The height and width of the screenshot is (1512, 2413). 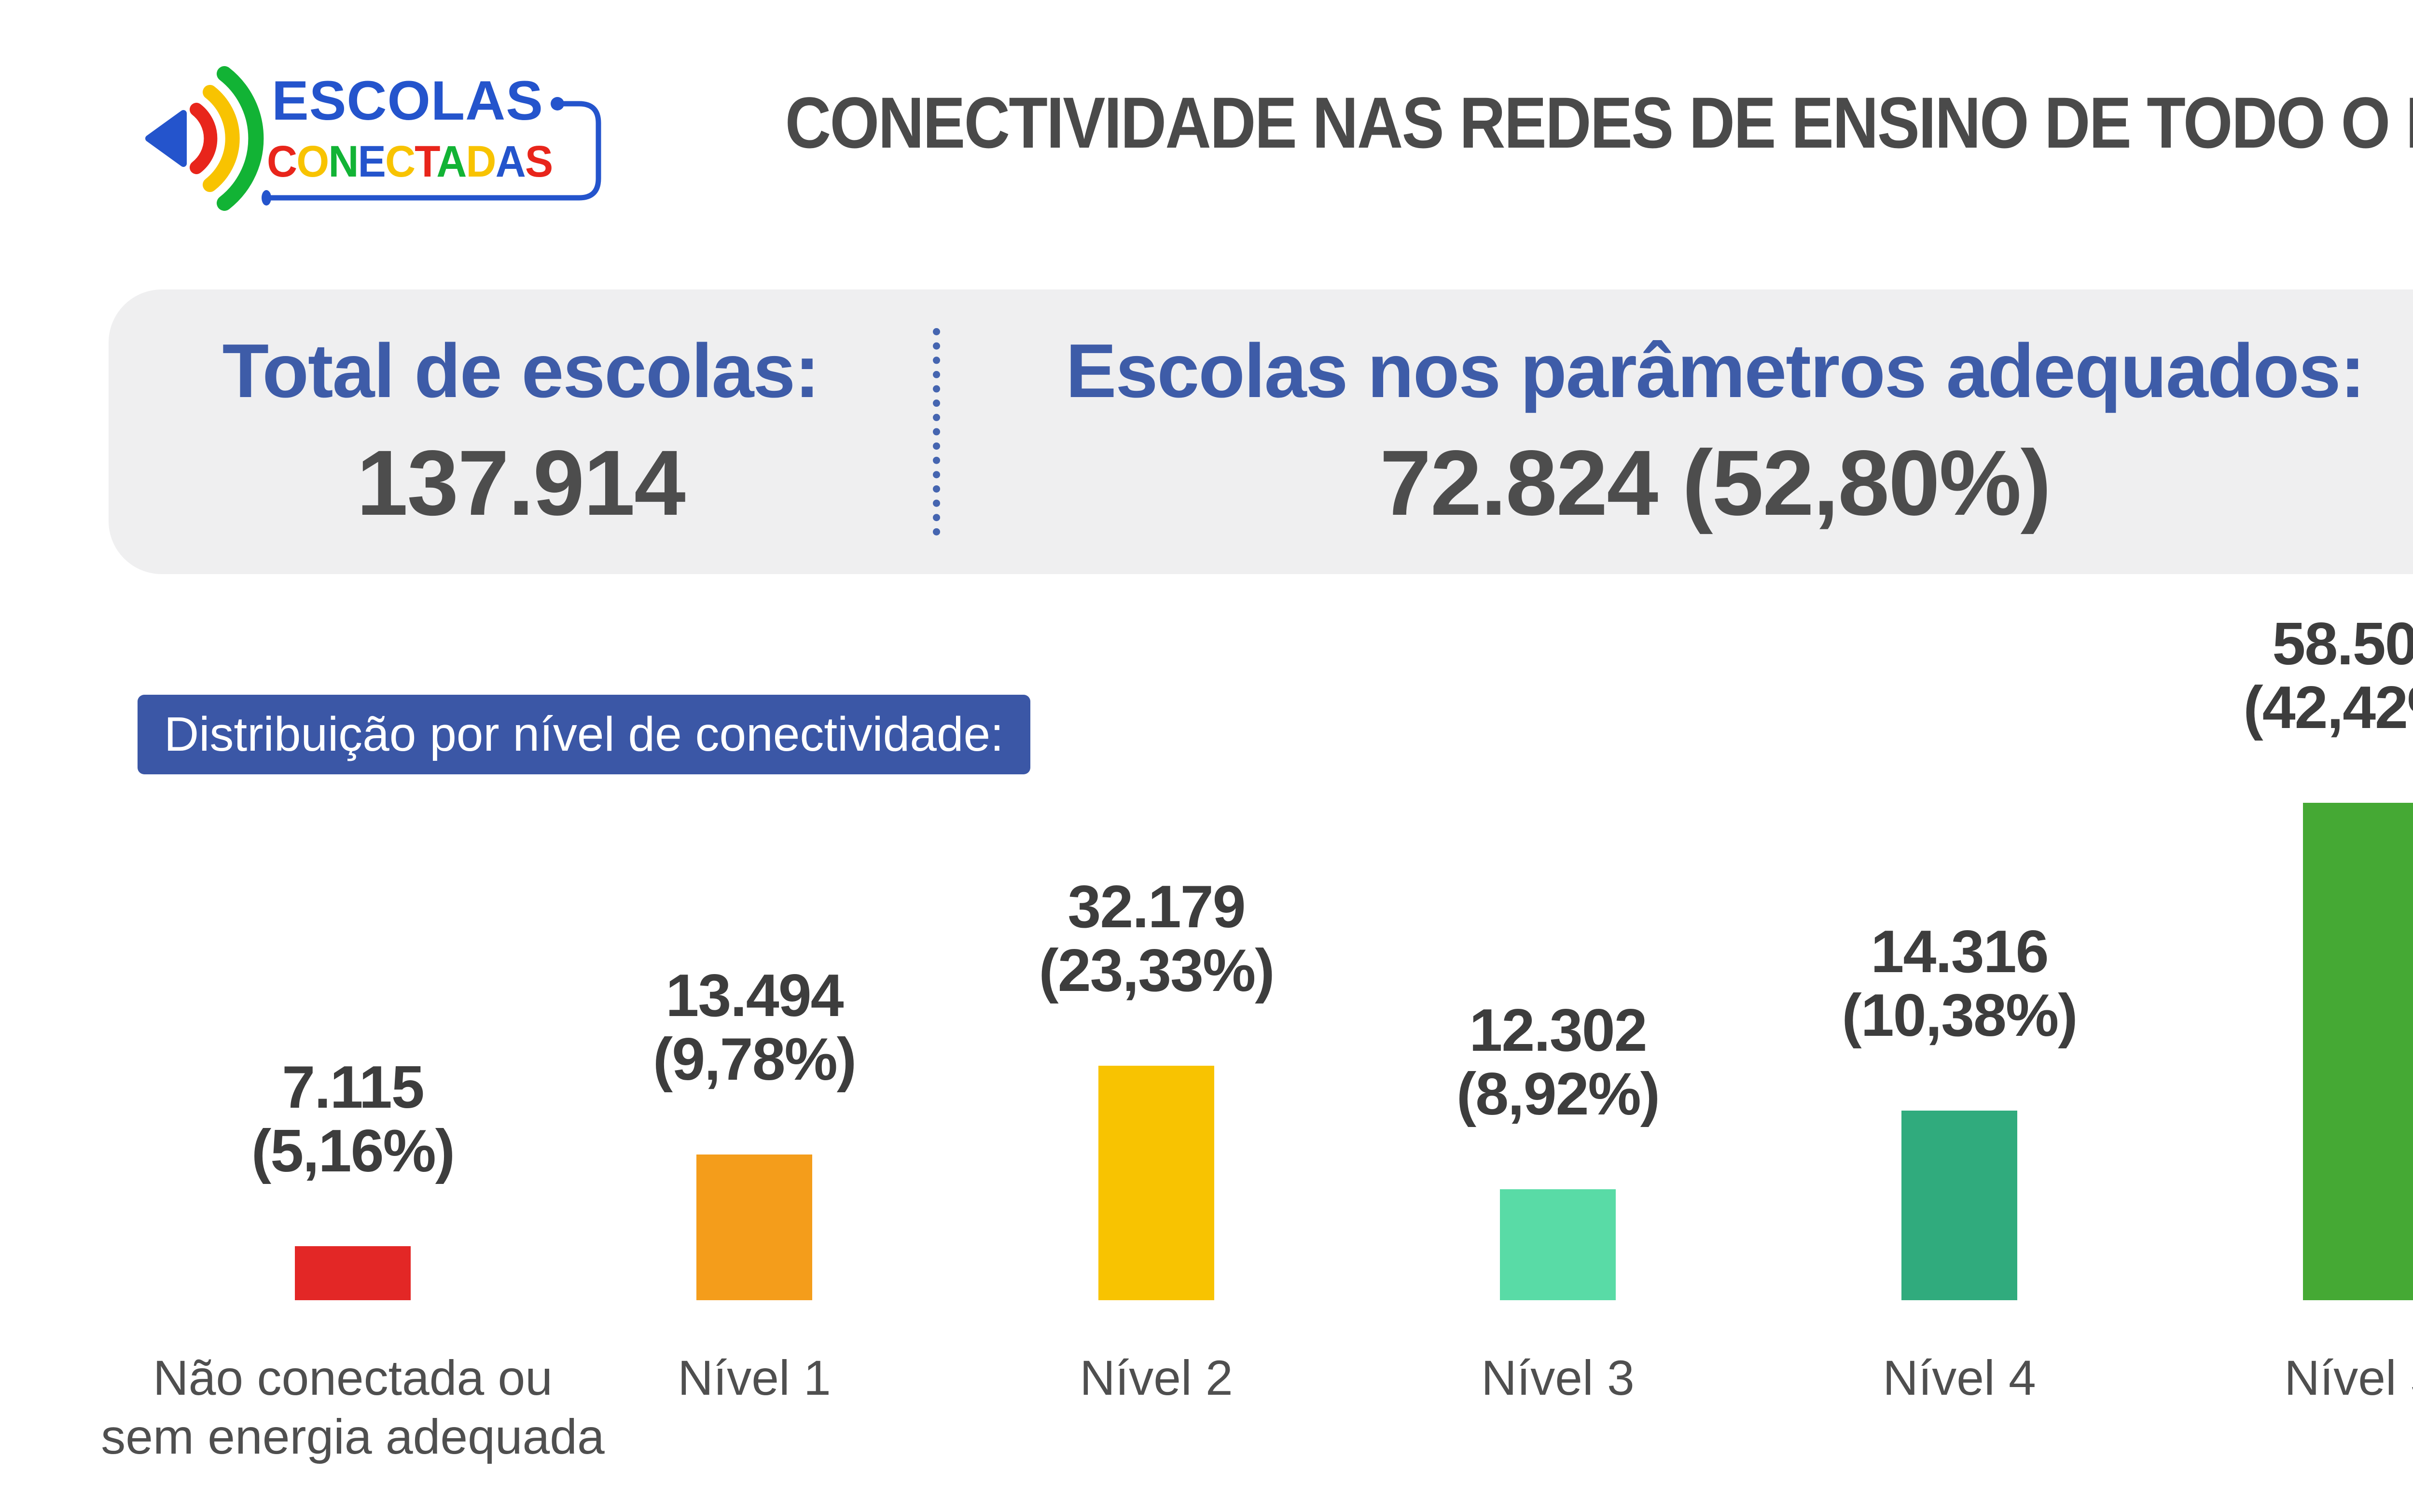 What do you see at coordinates (557, 103) in the screenshot?
I see `wire-start-dot-icon` at bounding box center [557, 103].